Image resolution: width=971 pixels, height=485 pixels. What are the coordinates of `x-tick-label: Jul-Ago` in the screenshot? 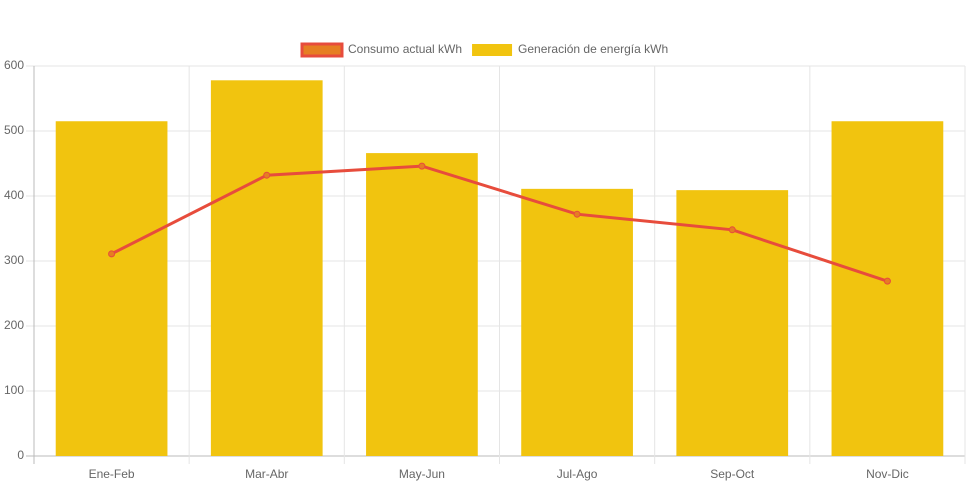 It's located at (577, 474).